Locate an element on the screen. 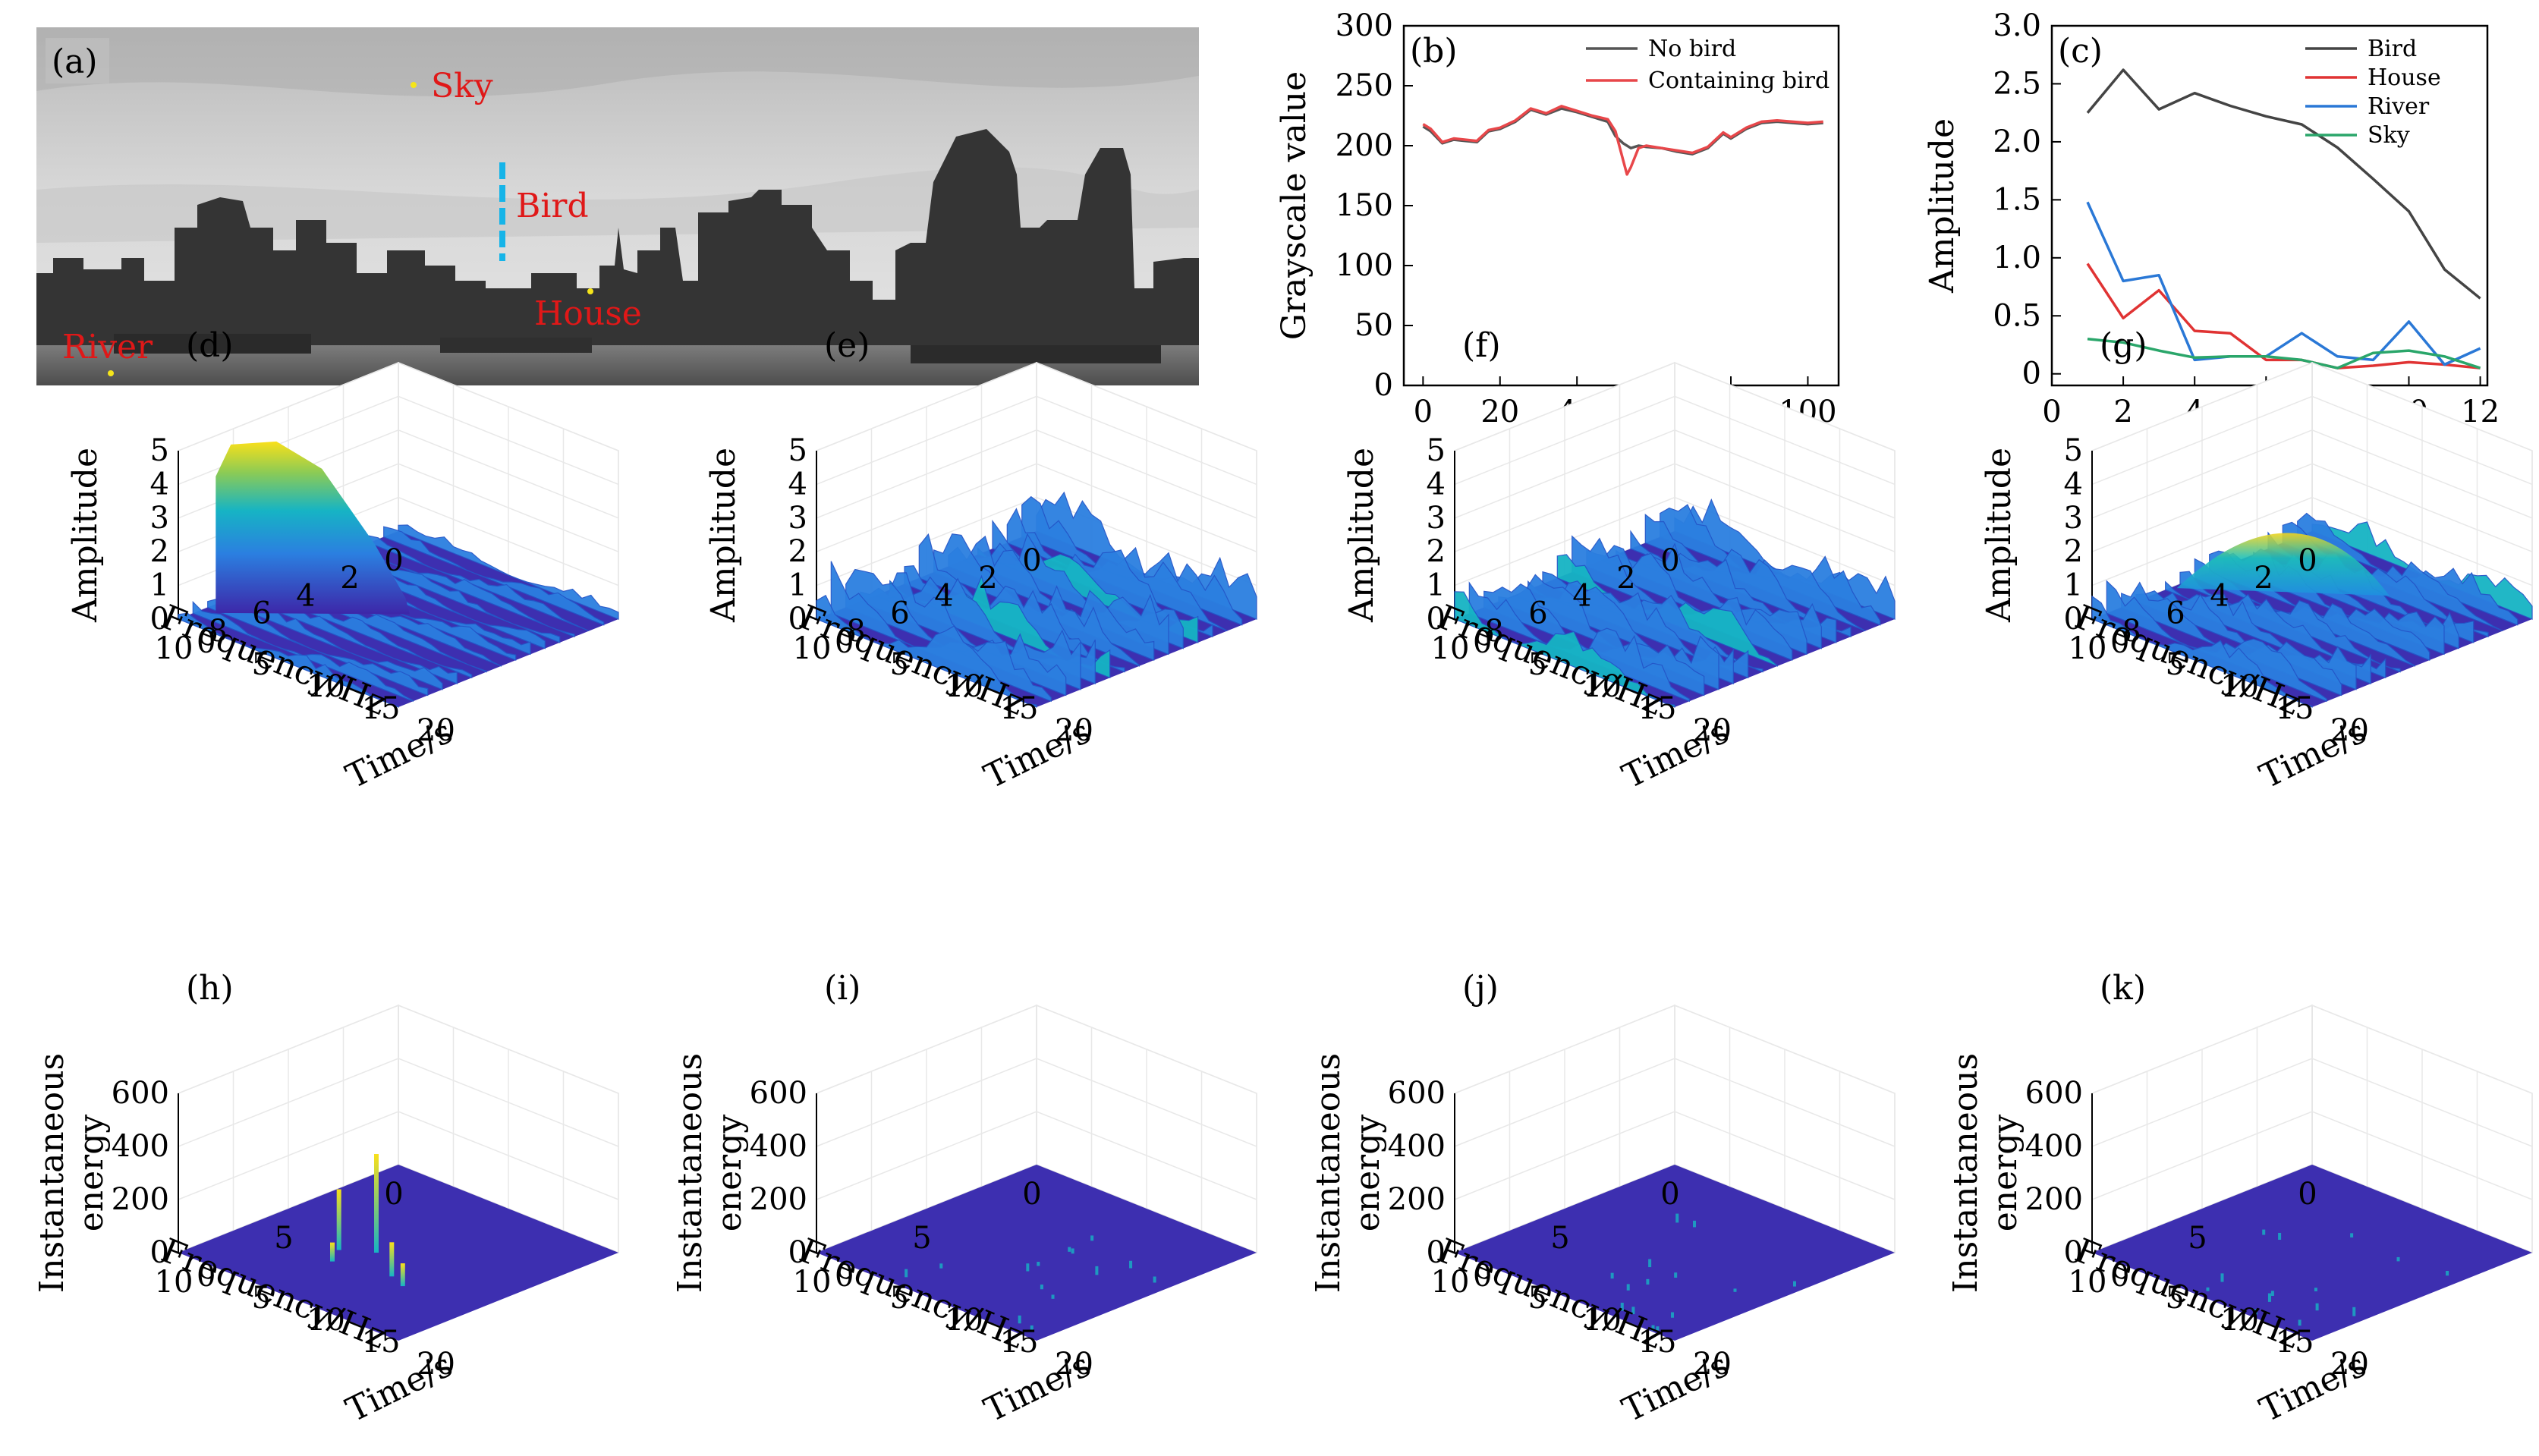 This screenshot has width=2539, height=1456. time-tick-label: 15 is located at coordinates (1019, 708).